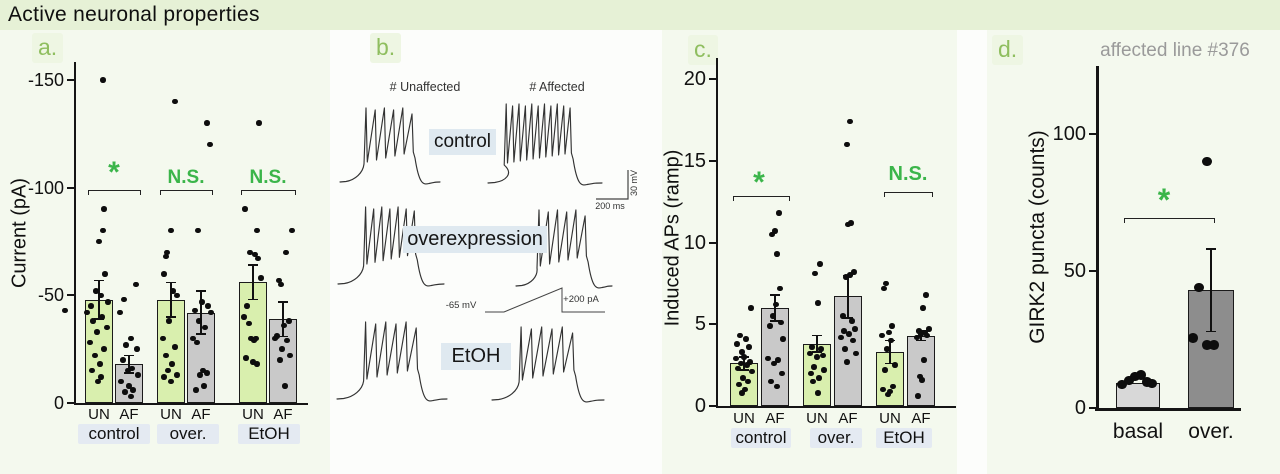 The width and height of the screenshot is (1280, 474). I want to click on panel-a-label: a., so click(48, 48).